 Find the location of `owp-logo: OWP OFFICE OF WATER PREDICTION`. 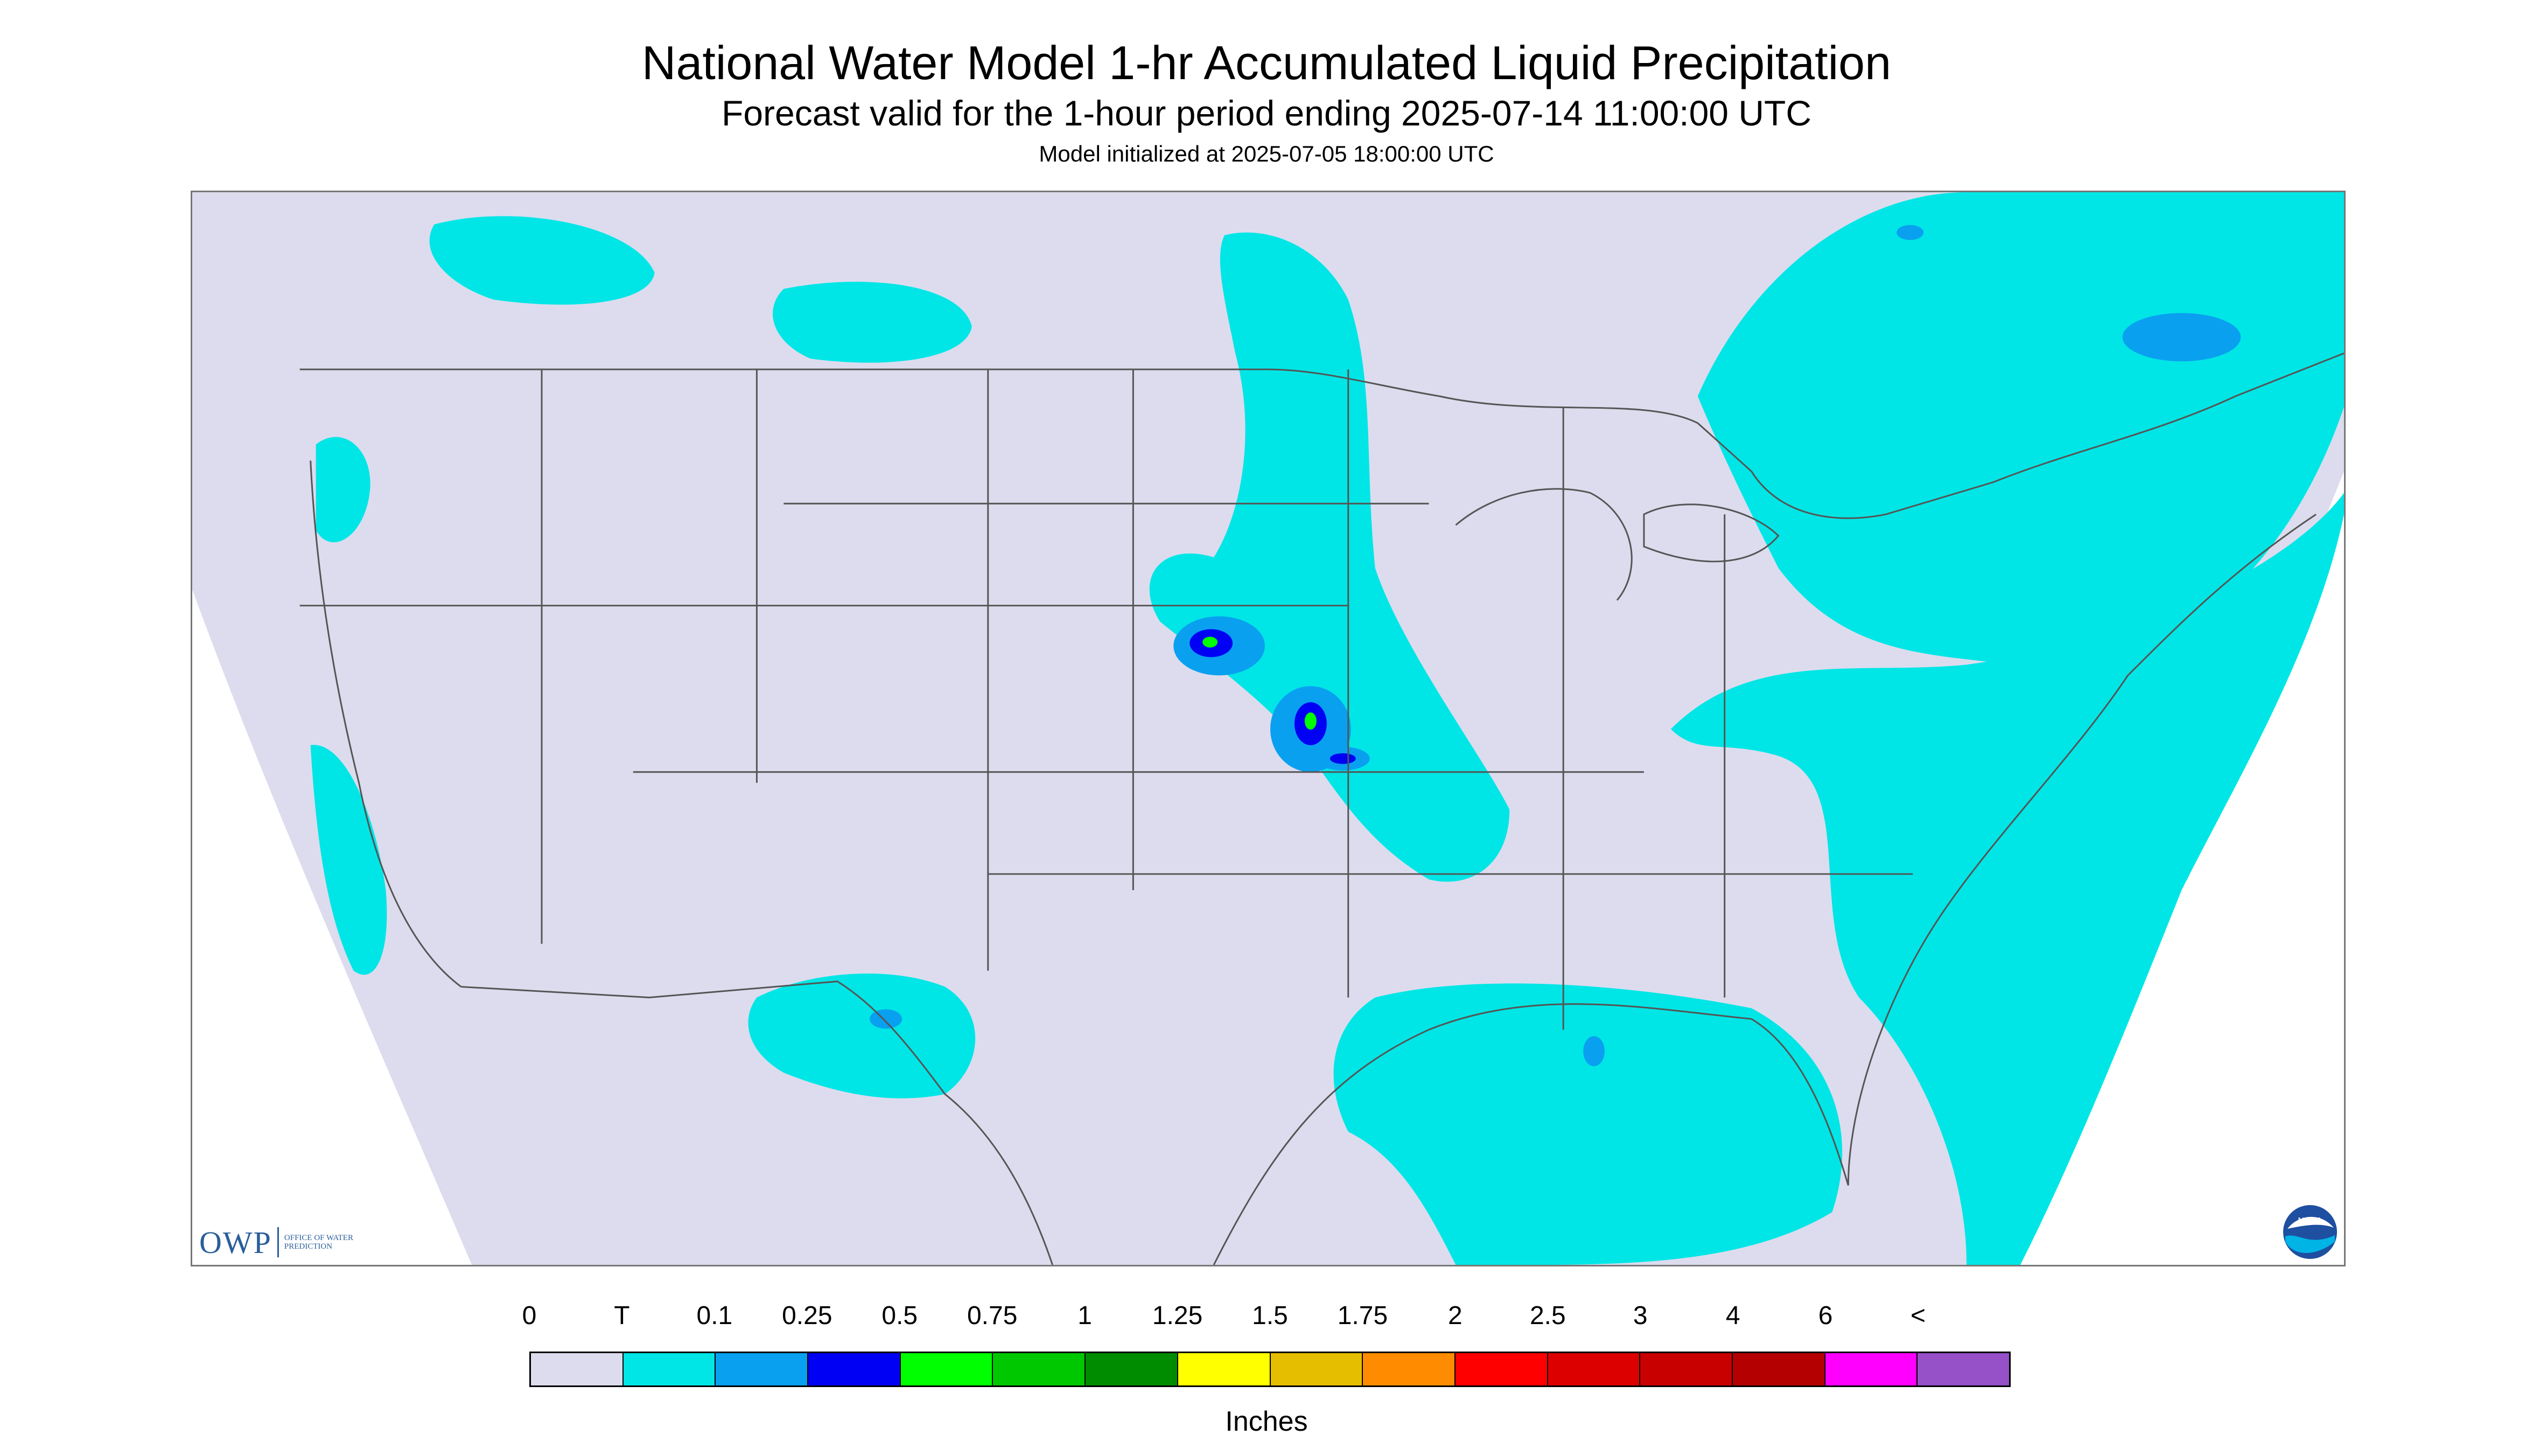

owp-logo: OWP OFFICE OF WATER PREDICTION is located at coordinates (280, 1242).